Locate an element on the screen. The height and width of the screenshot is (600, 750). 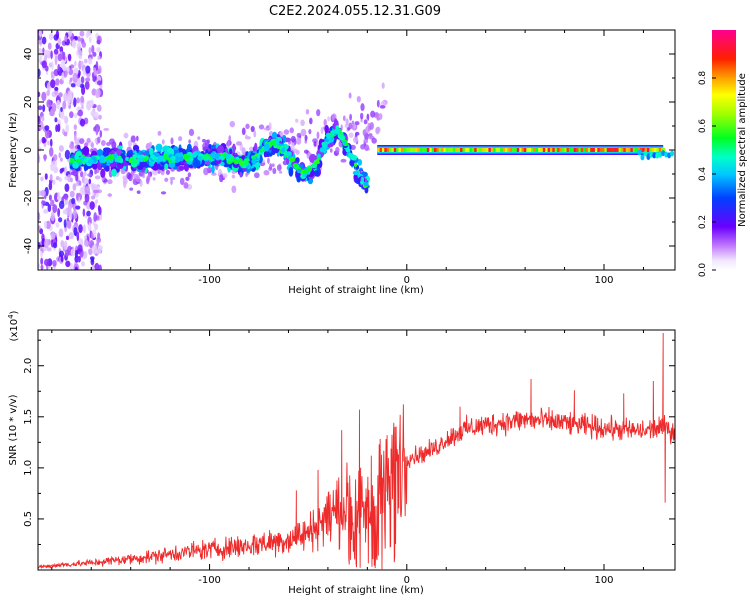
colorbar-label: Normalized spectral amplitude is located at coordinates (742, 150).